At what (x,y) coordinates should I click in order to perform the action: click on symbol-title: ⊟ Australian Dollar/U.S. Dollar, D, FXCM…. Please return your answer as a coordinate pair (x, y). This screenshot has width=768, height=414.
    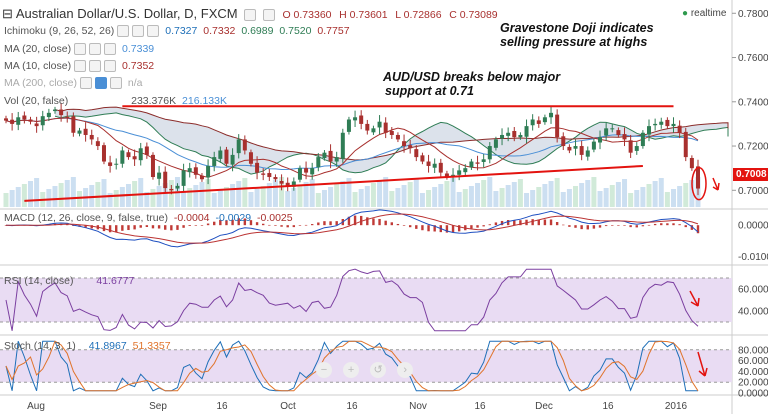
    Looking at the image, I should click on (250, 14).